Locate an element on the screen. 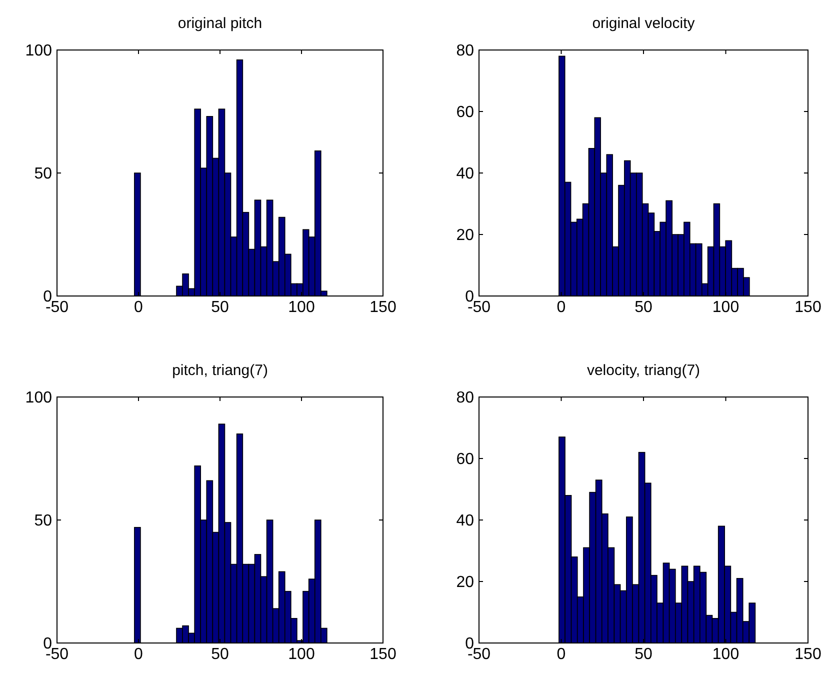  chart-title: velocity, triang(7) is located at coordinates (643, 370).